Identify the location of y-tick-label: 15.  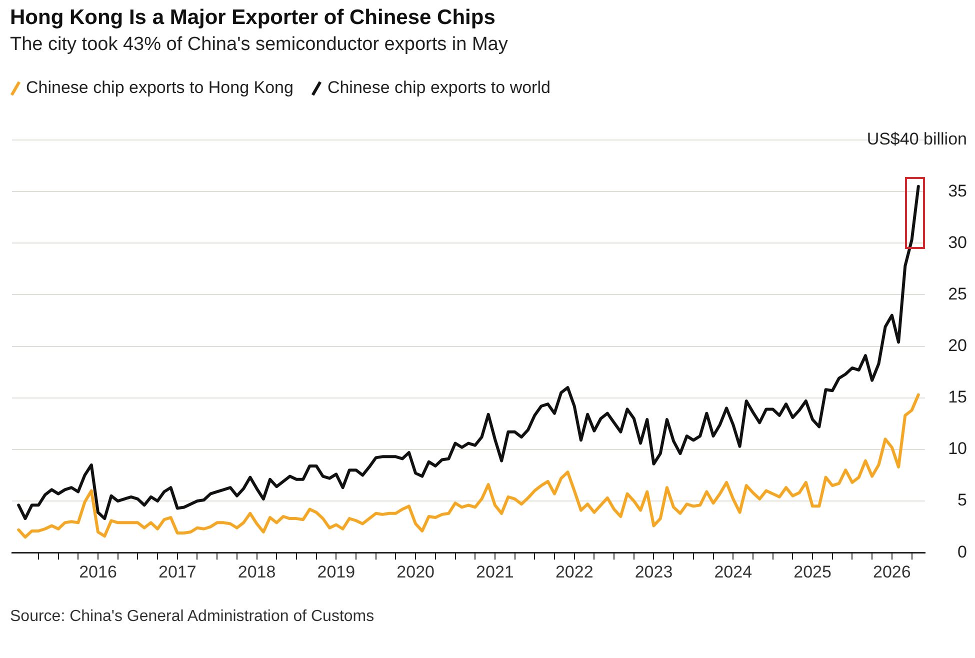
(957, 397).